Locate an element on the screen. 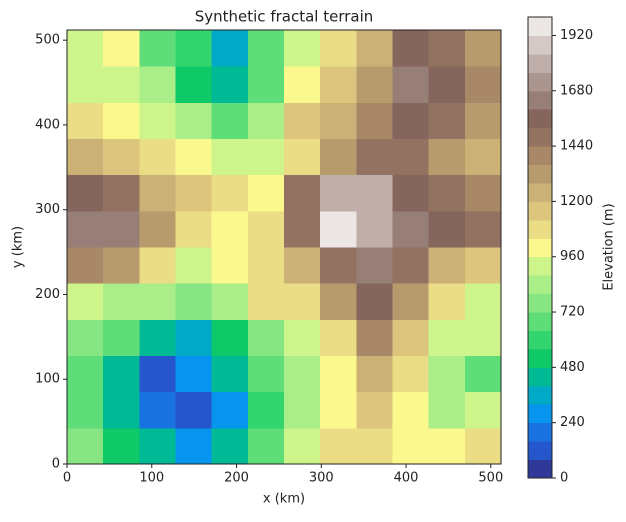 The width and height of the screenshot is (626, 522). colorbar-tick-label: 1920 is located at coordinates (576, 35).